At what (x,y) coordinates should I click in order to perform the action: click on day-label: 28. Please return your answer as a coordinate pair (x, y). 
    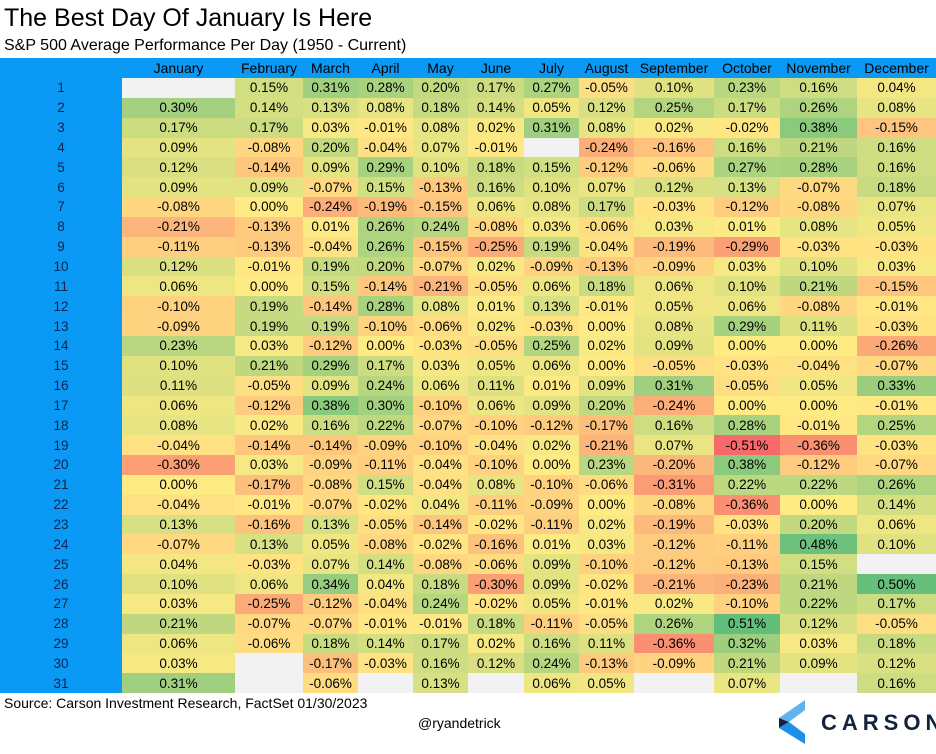
    Looking at the image, I should click on (61, 623).